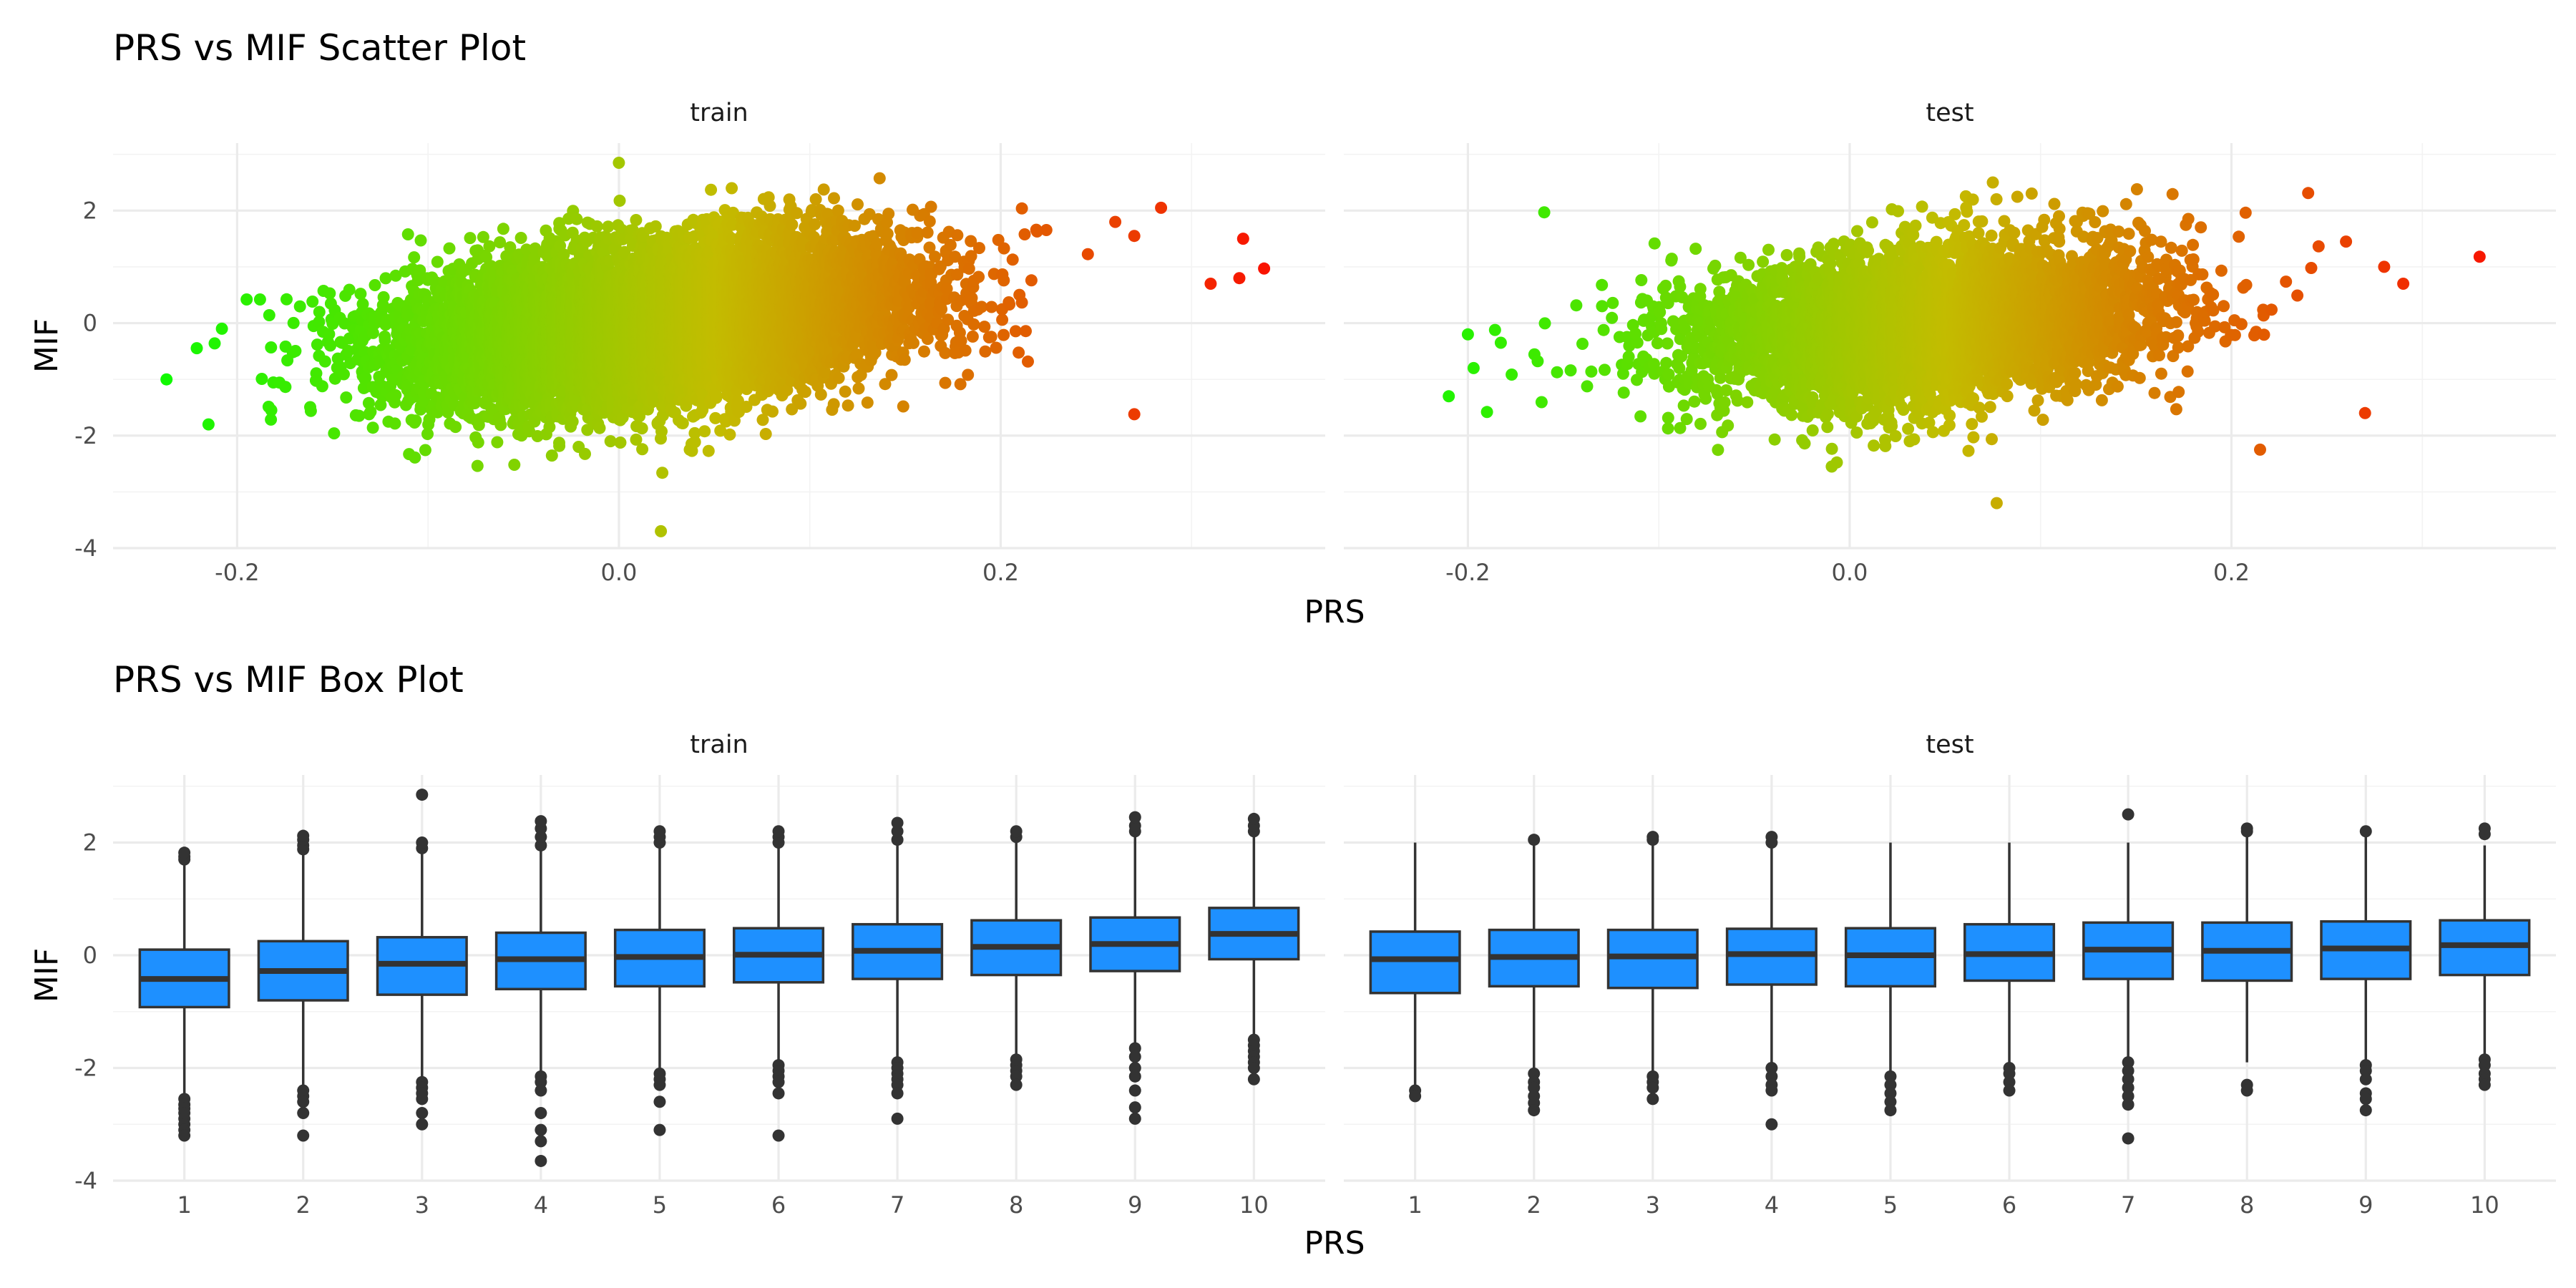  What do you see at coordinates (1000, 572) in the screenshot?
I see `x-tick-label: 0.2` at bounding box center [1000, 572].